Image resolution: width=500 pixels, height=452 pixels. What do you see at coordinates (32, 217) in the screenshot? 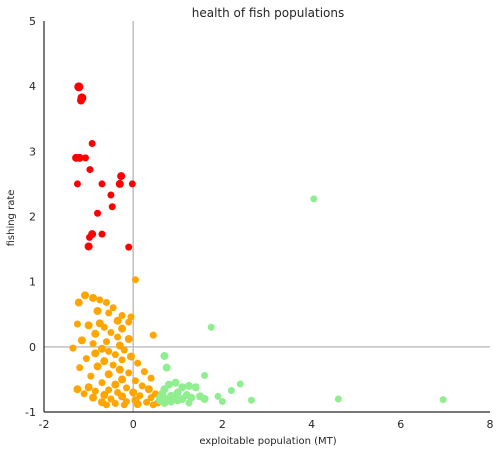
I see `y-tick-label: 2` at bounding box center [32, 217].